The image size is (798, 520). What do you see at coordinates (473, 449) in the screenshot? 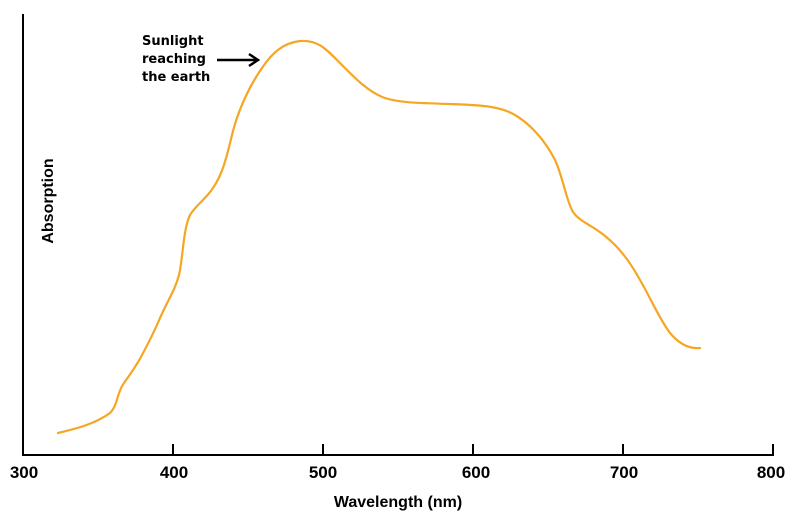
I see `x-axis-ticks` at bounding box center [473, 449].